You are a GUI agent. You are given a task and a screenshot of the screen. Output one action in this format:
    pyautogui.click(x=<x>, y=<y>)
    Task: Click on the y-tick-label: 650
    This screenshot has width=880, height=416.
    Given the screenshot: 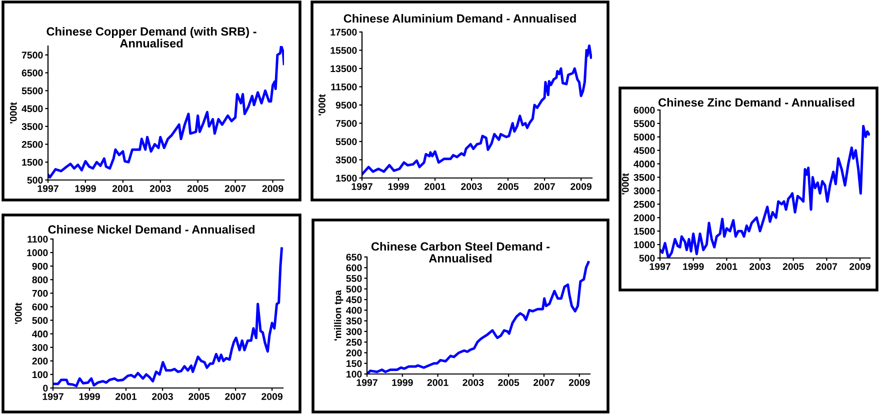 What is the action you would take?
    pyautogui.click(x=354, y=257)
    